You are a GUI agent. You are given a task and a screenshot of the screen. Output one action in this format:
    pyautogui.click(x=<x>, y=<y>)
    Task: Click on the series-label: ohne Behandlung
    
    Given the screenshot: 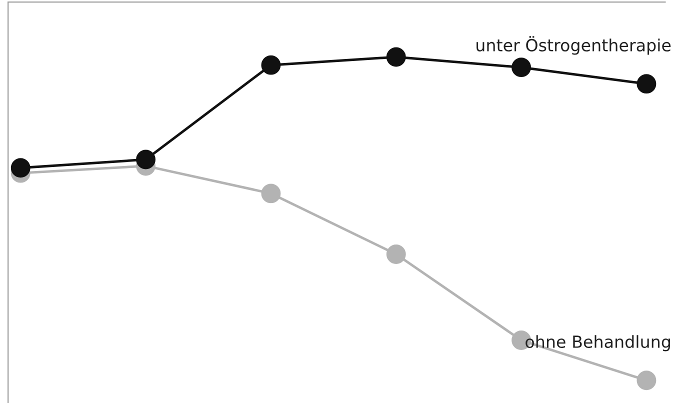 What is the action you would take?
    pyautogui.click(x=598, y=343)
    